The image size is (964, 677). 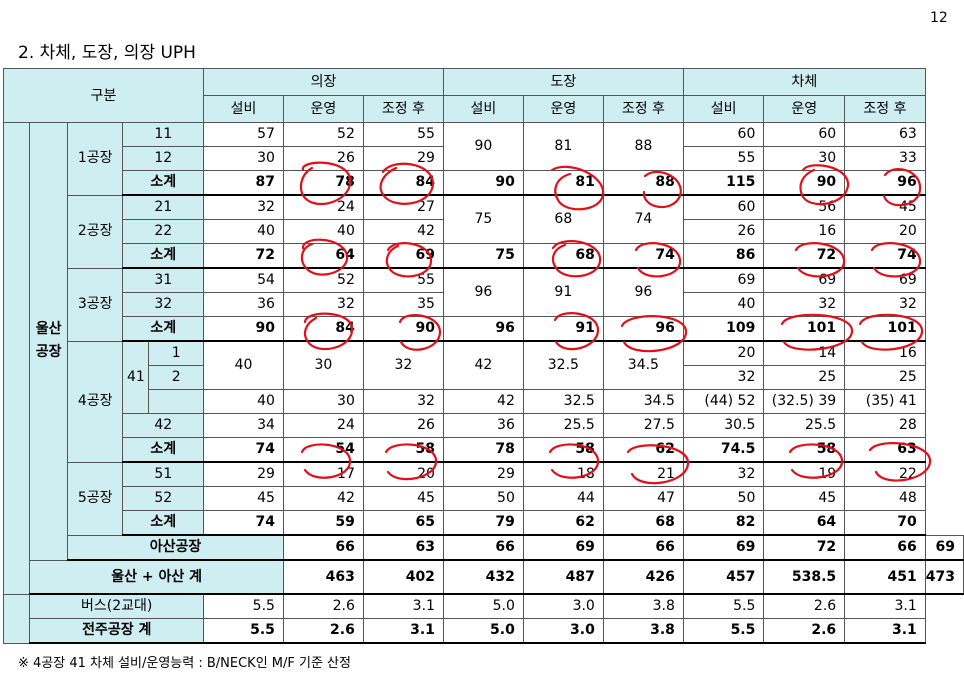 I want to click on cell: 62, so click(x=643, y=450).